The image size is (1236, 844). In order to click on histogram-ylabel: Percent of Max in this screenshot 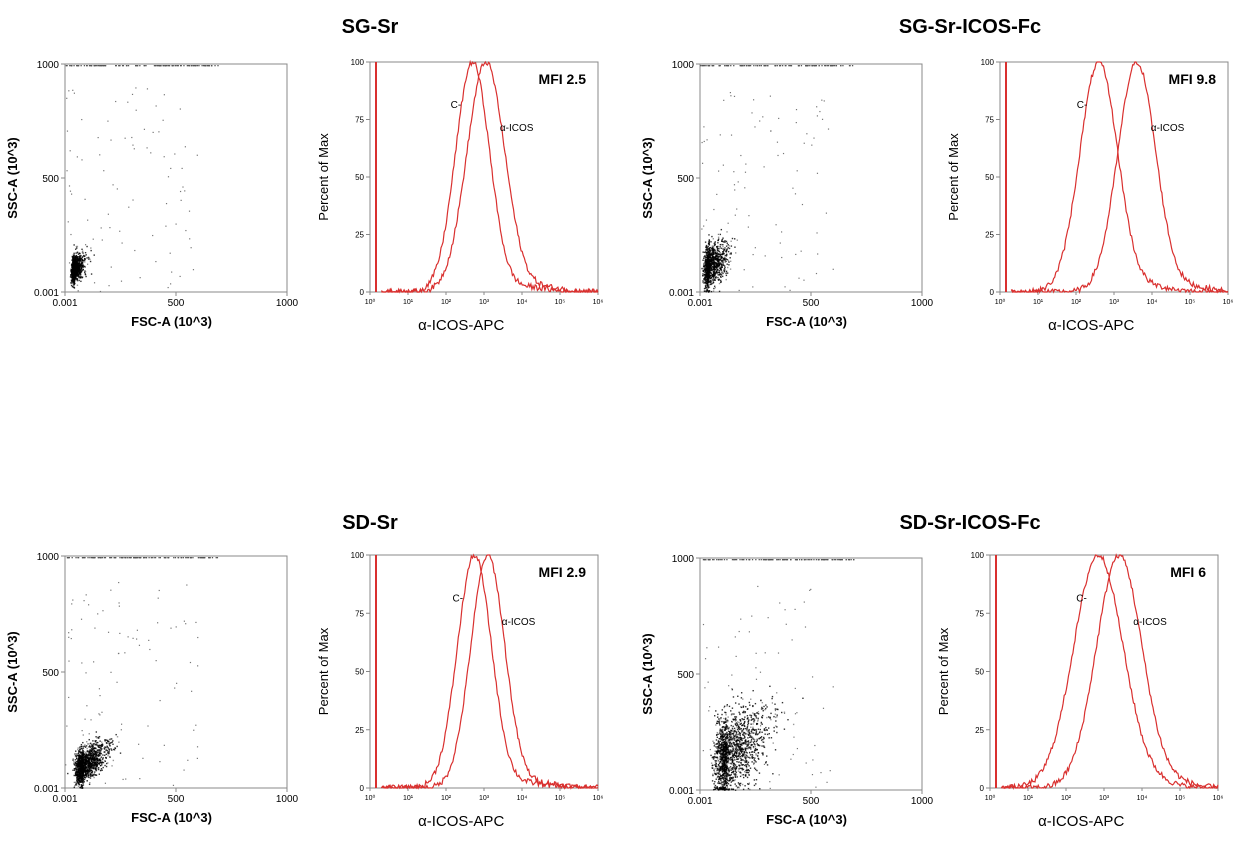, I will do `click(323, 177)`.